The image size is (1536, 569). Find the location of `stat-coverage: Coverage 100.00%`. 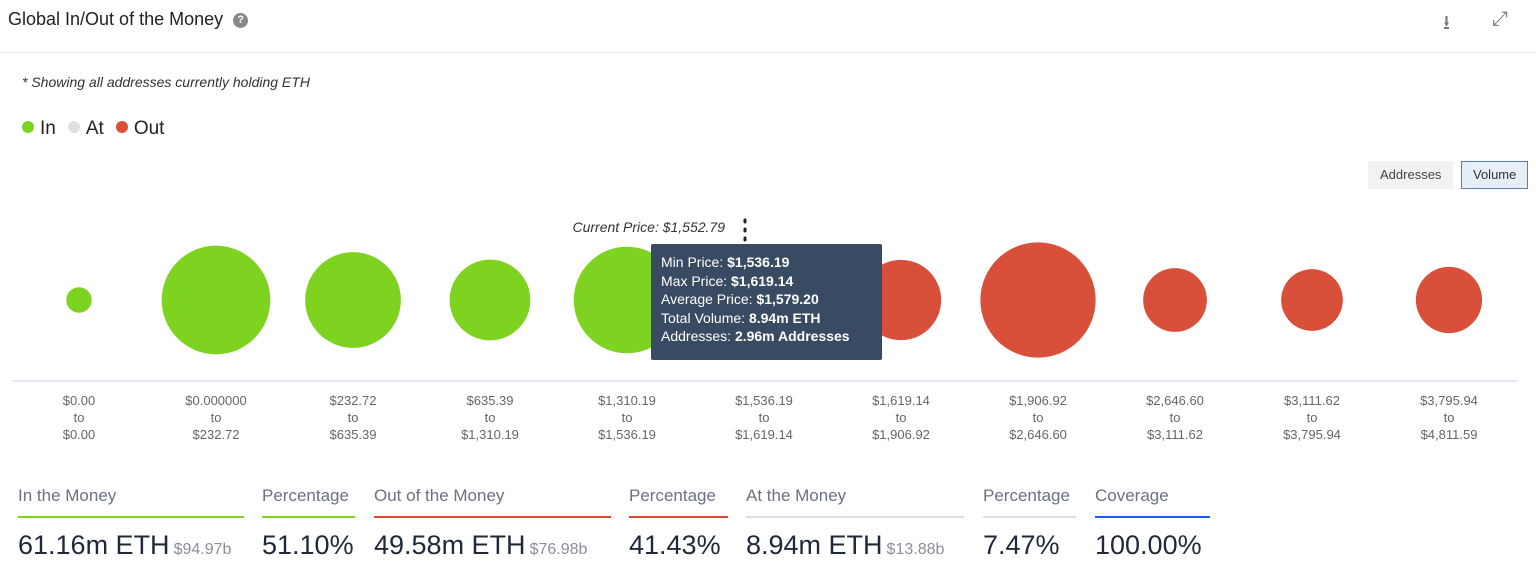

stat-coverage: Coverage 100.00% is located at coordinates (1152, 523).